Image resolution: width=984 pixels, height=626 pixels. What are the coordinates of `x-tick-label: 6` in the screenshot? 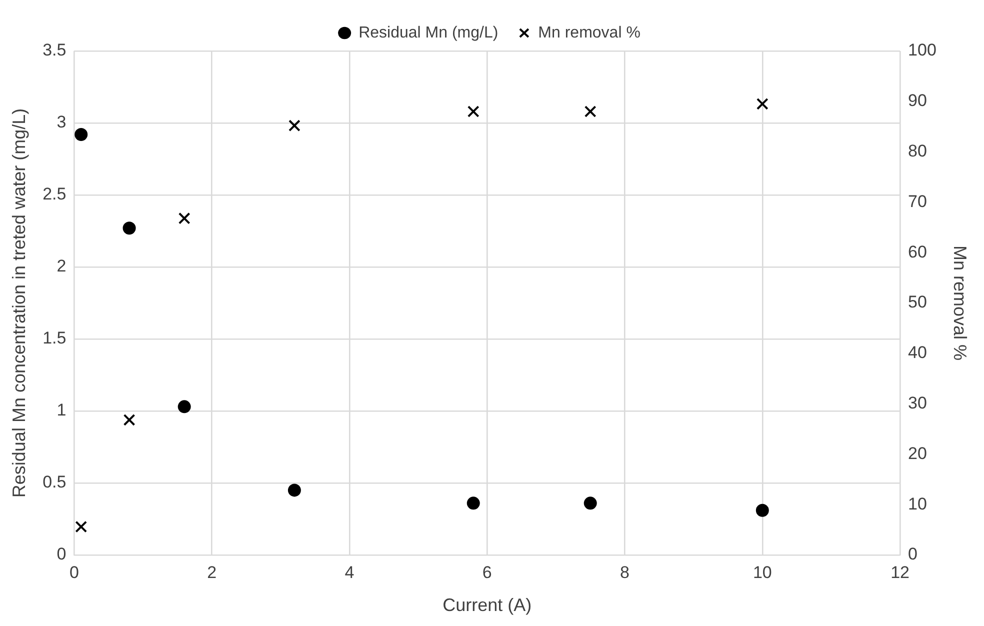 It's located at (487, 572).